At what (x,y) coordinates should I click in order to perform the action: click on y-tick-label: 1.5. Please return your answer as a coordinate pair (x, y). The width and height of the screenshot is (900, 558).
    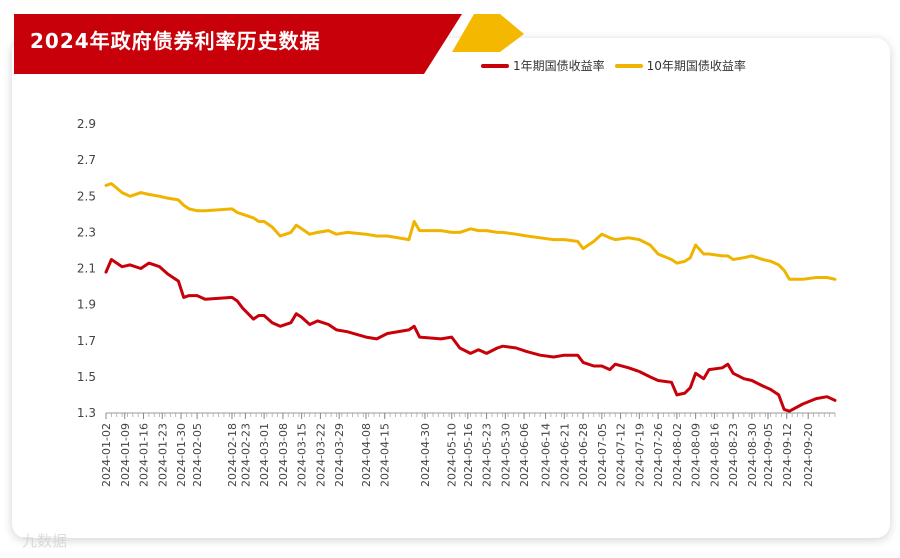
    Looking at the image, I should click on (86, 377).